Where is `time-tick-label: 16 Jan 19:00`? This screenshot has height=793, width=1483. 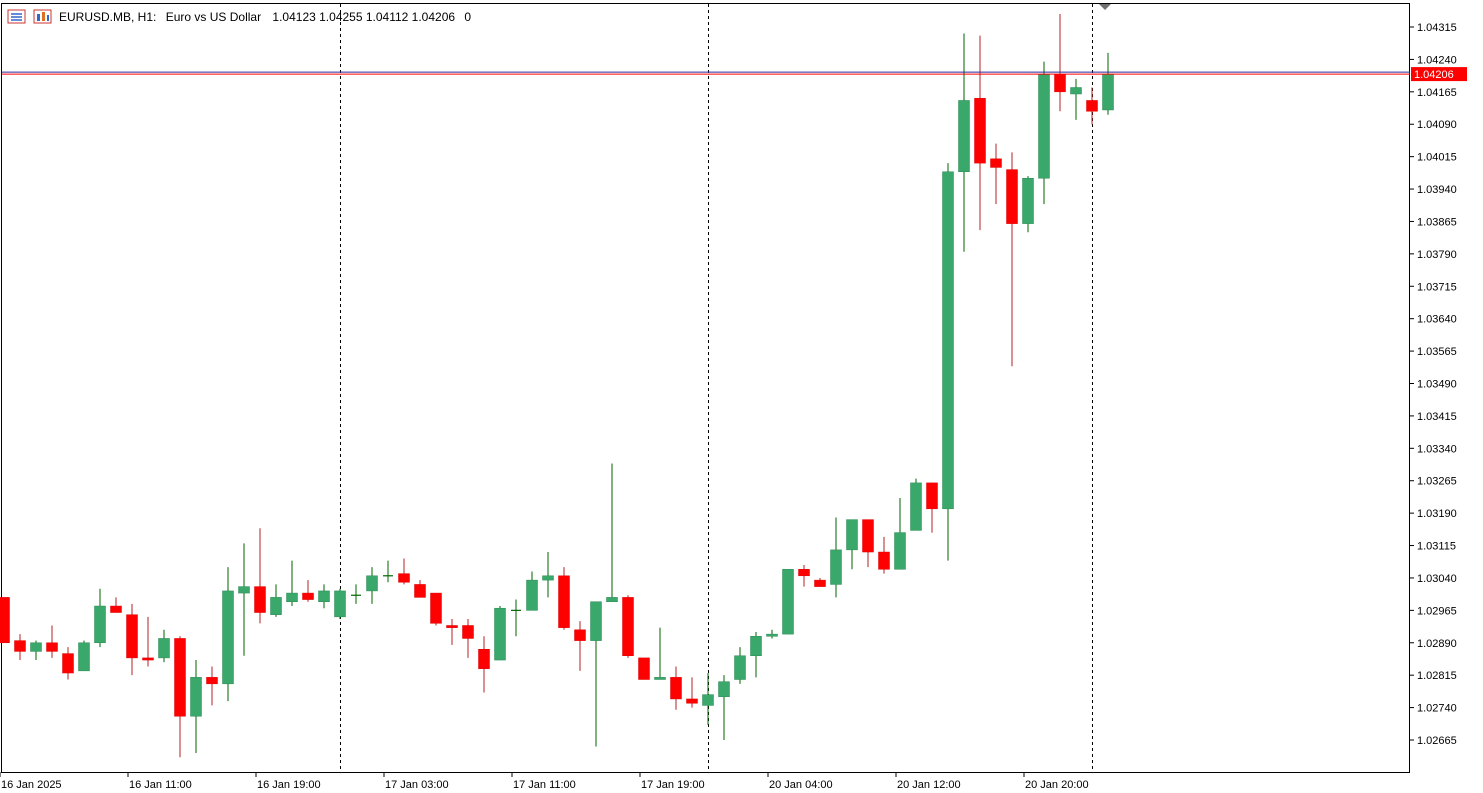 time-tick-label: 16 Jan 19:00 is located at coordinates (289, 785).